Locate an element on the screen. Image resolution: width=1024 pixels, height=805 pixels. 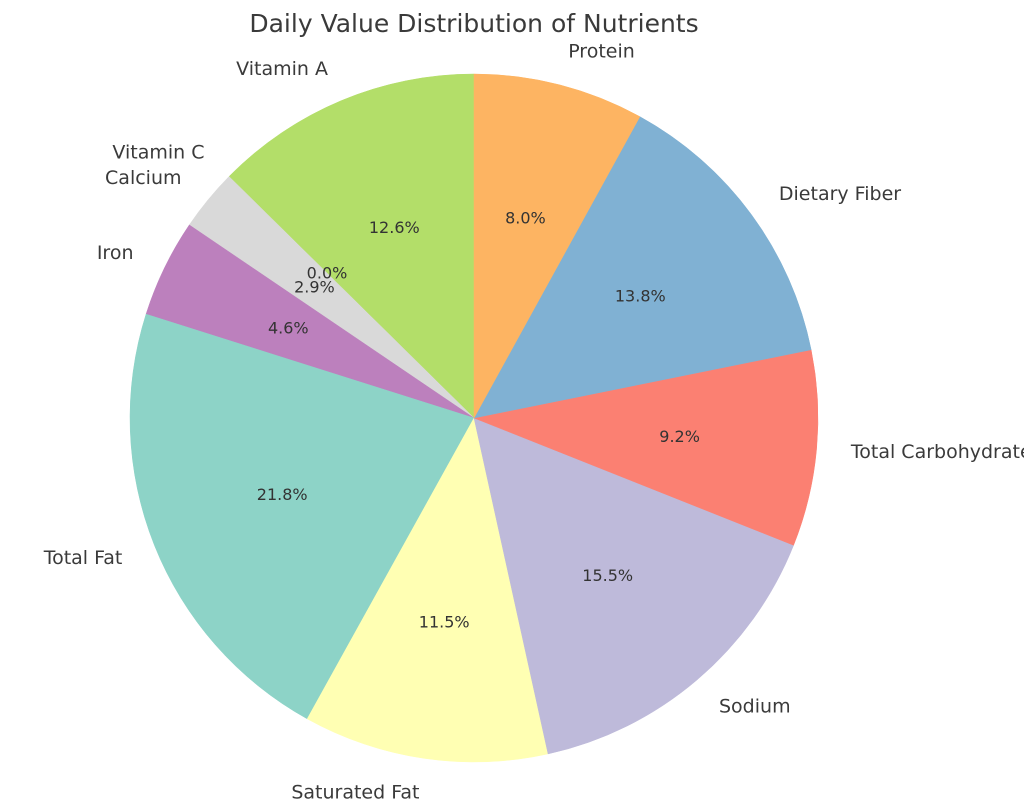
slice-sodium is located at coordinates (633, 586).